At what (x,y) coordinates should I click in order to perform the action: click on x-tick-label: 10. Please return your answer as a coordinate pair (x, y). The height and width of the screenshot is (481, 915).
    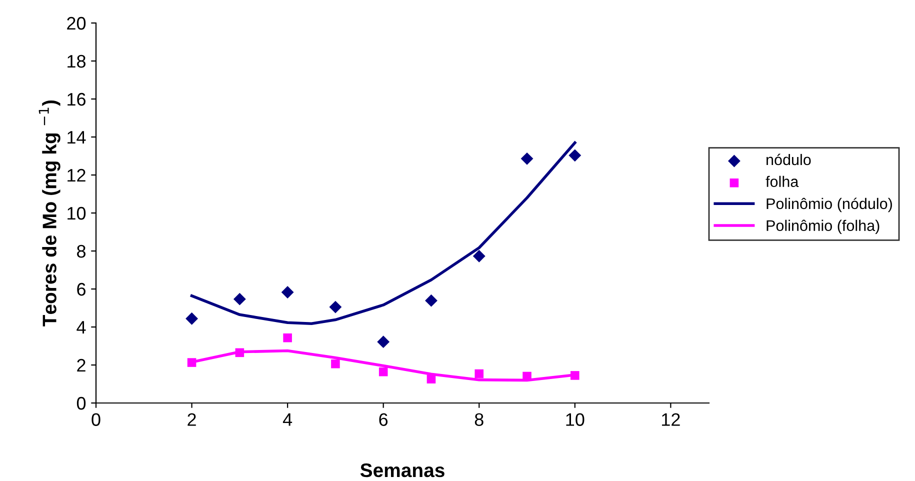
    Looking at the image, I should click on (575, 419).